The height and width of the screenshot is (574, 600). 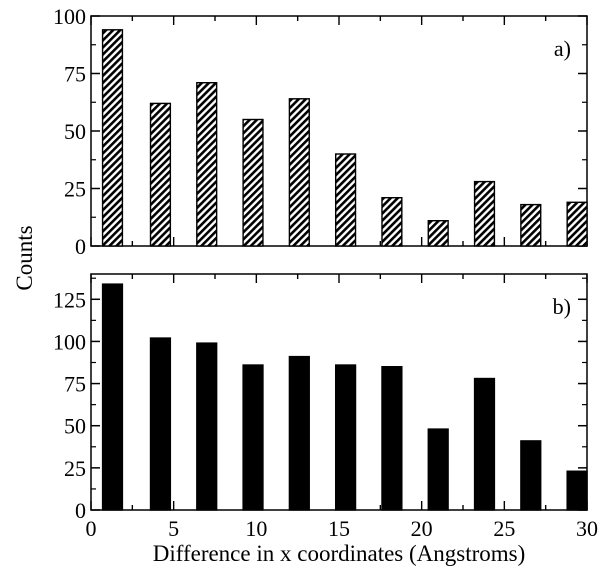 I want to click on x-tick-label: 10, so click(x=256, y=528).